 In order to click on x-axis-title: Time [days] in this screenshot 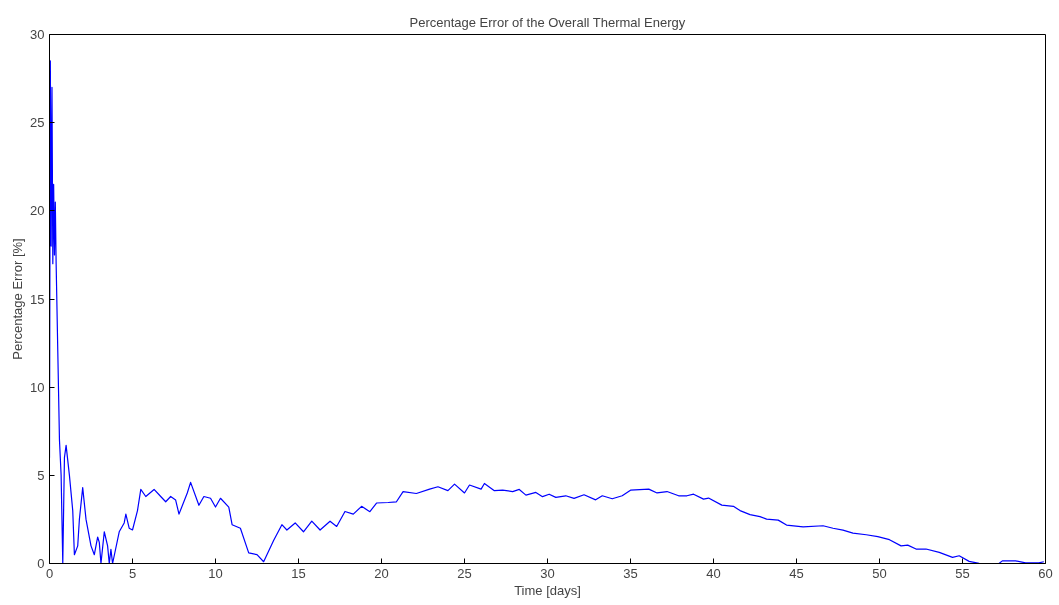, I will do `click(547, 590)`.